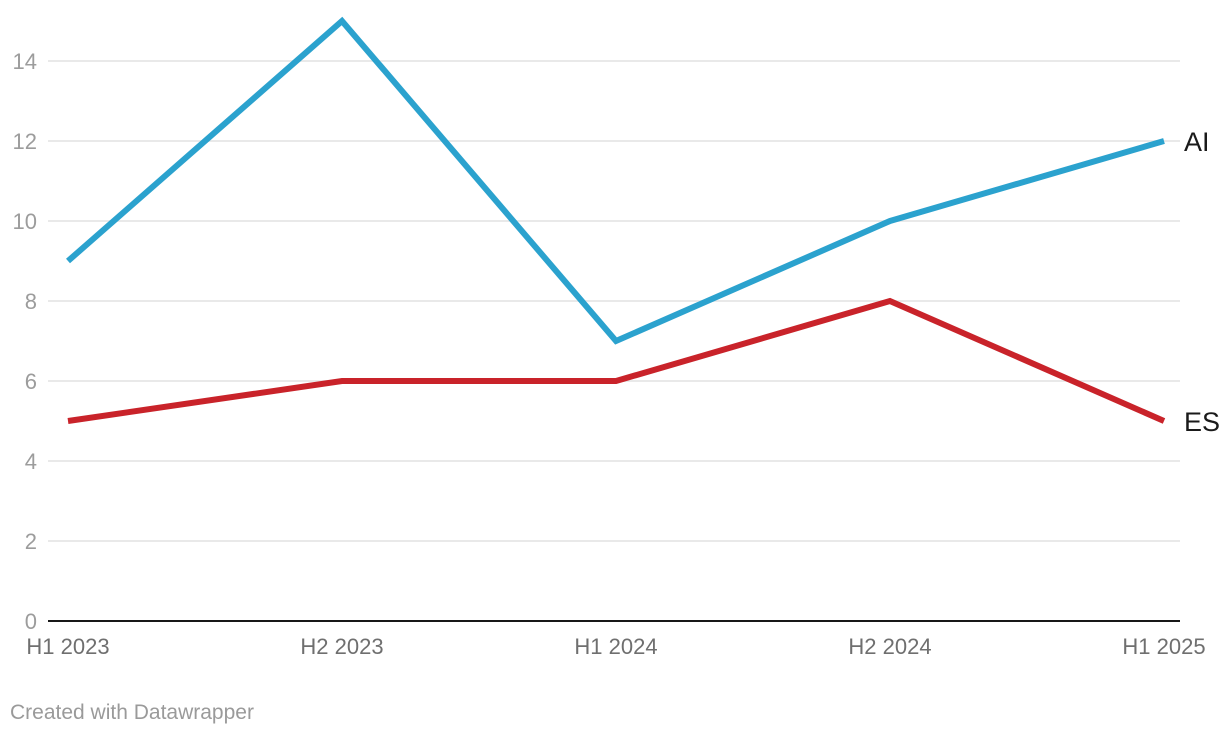 This screenshot has width=1220, height=738. I want to click on y-tick-label: 2, so click(31, 541).